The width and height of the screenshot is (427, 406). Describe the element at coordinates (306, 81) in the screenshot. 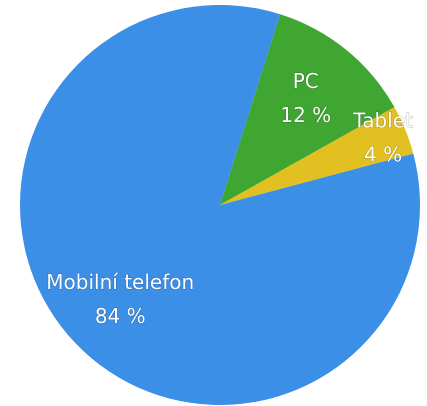

I see `slice-label: PC` at that location.